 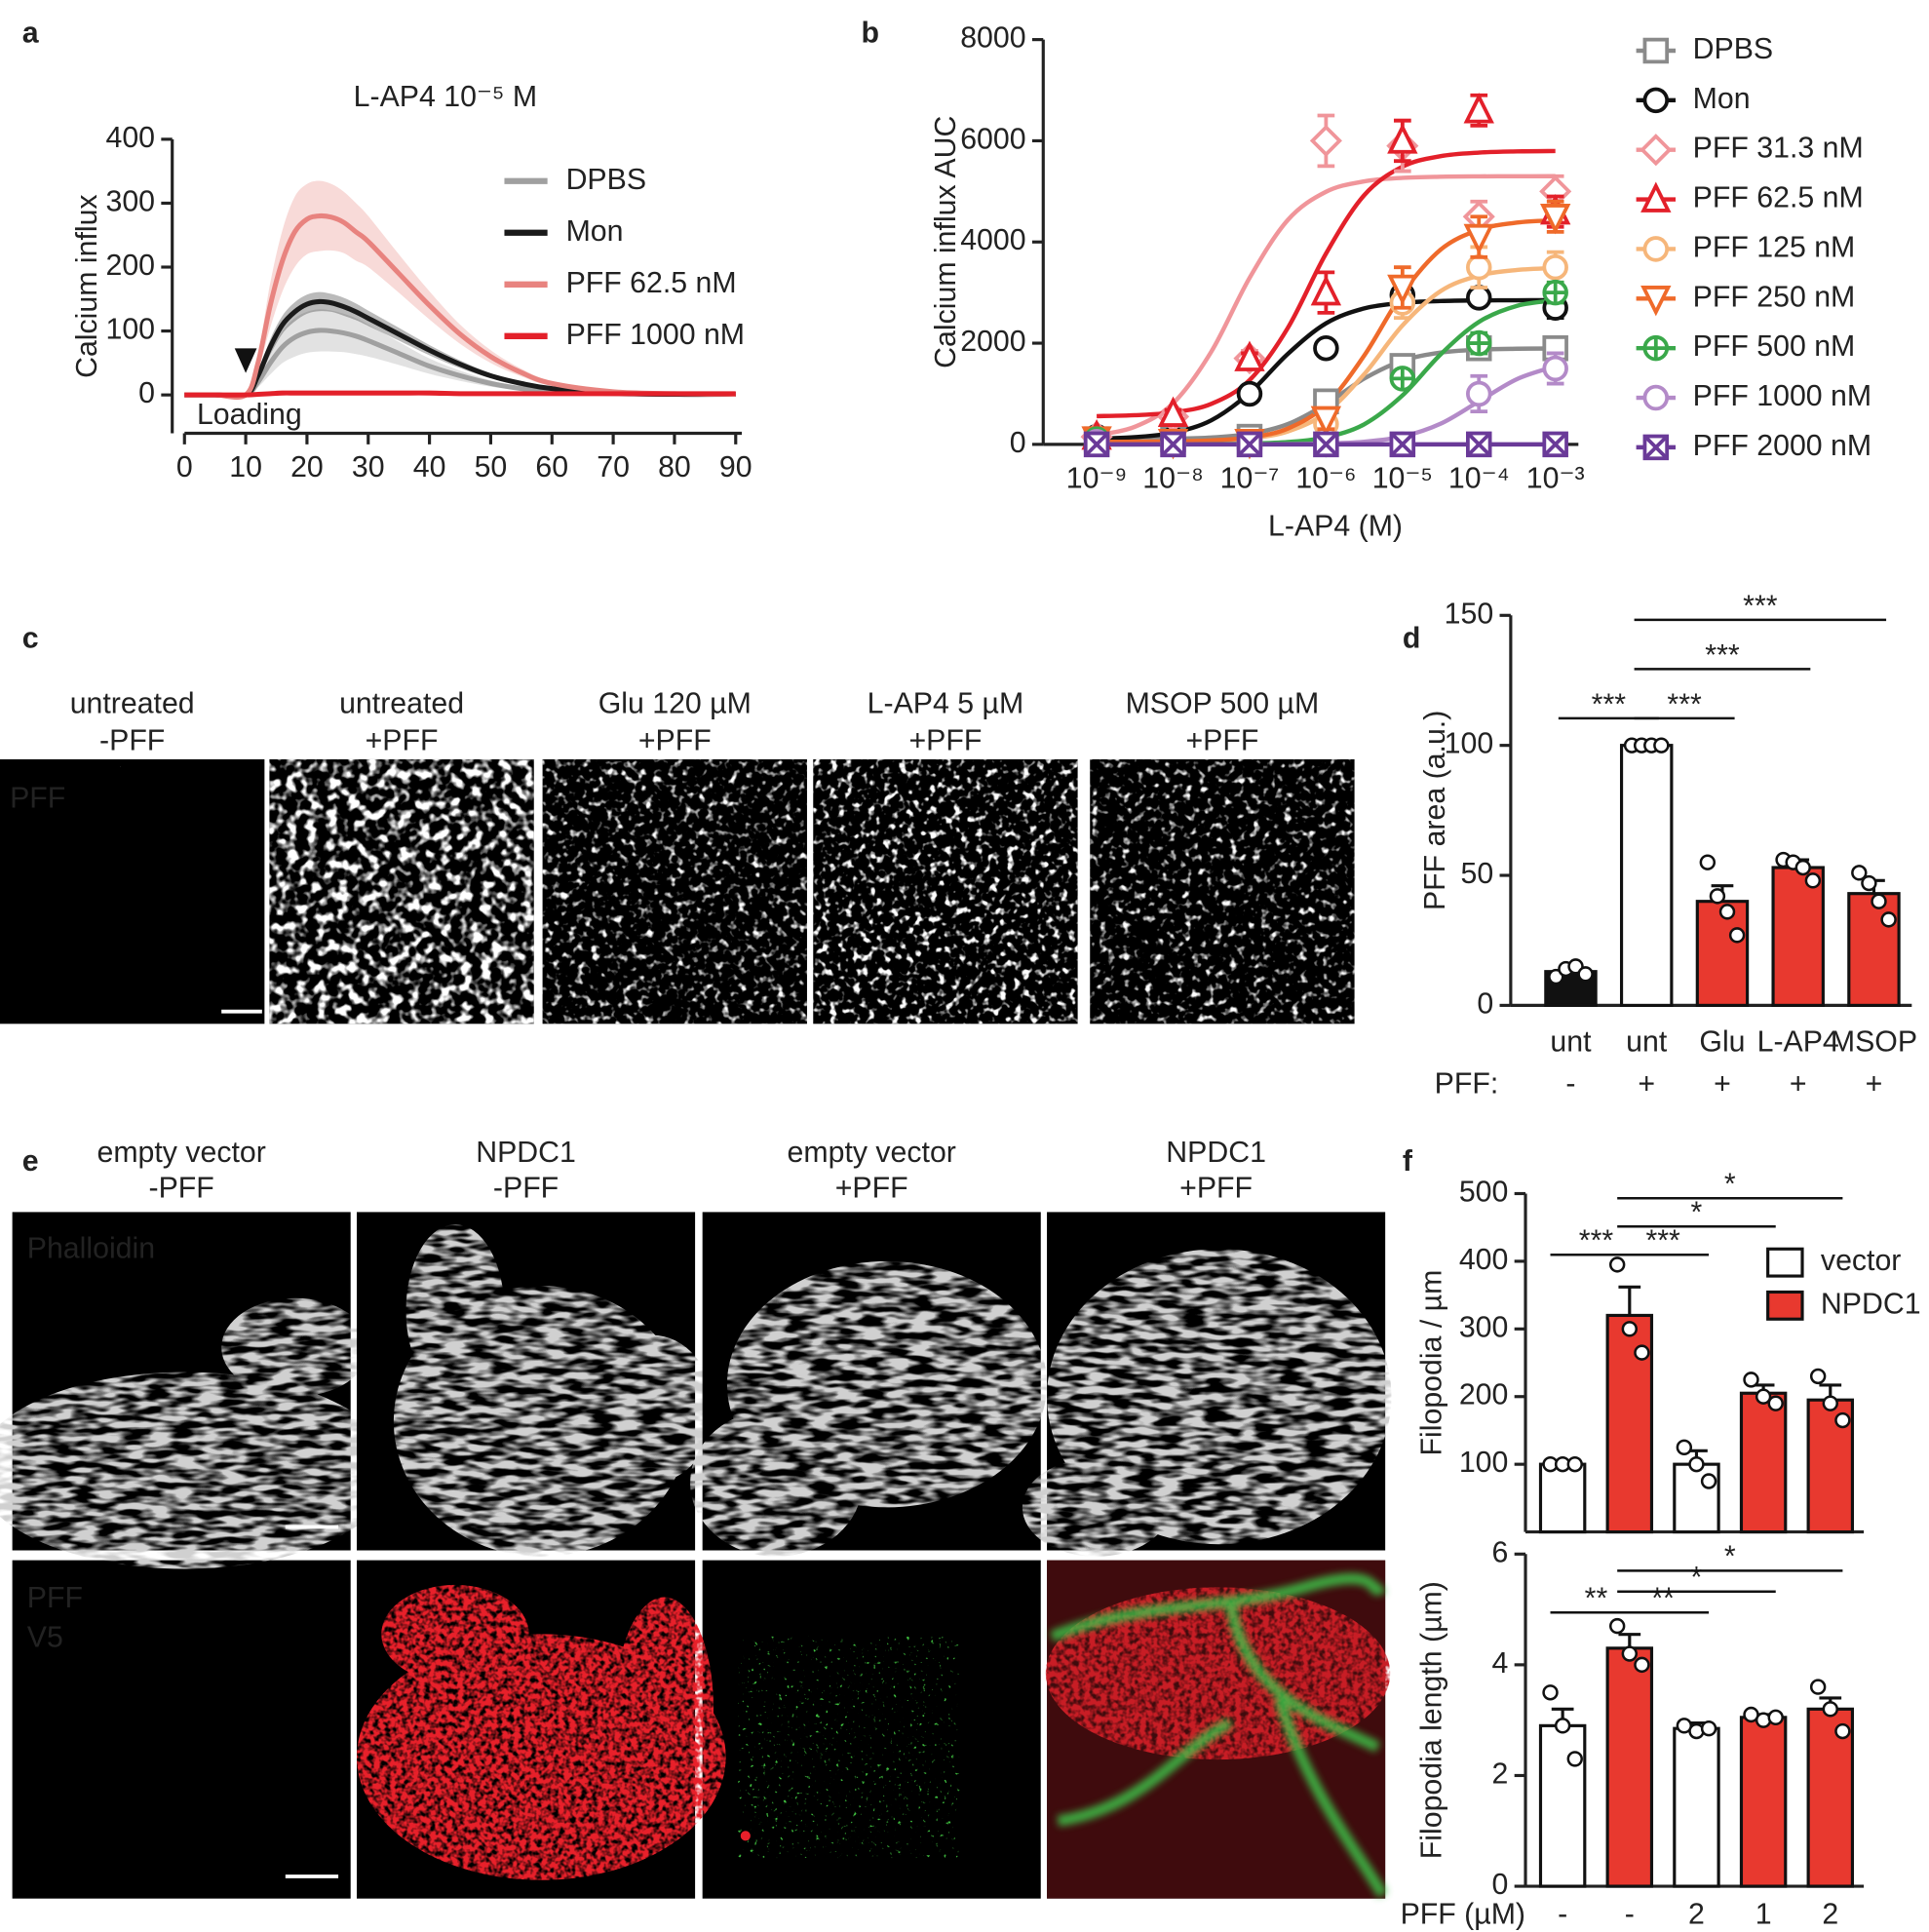 I want to click on legend-label: PFF 1000 nM, so click(x=655, y=335).